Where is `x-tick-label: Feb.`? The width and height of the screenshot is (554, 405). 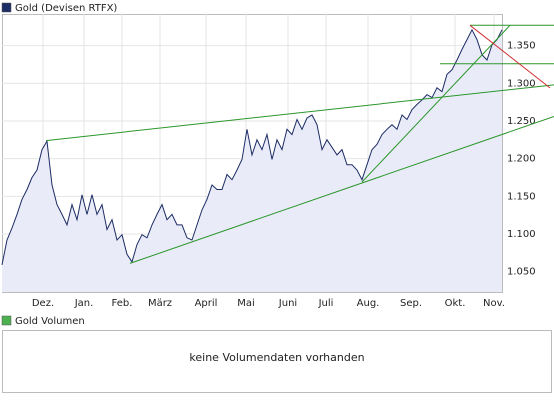
x-tick-label: Feb. is located at coordinates (122, 303).